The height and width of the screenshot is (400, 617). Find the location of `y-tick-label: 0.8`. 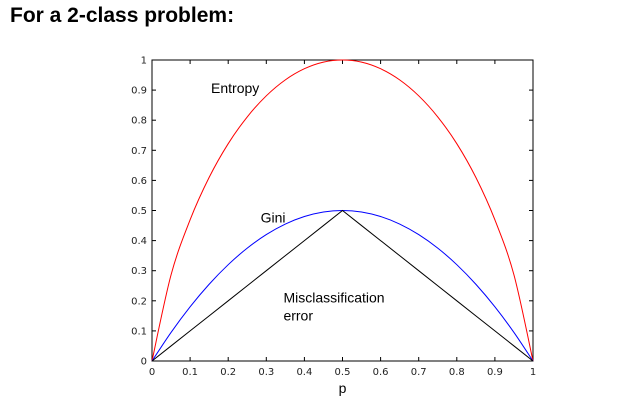

y-tick-label: 0.8 is located at coordinates (139, 121).